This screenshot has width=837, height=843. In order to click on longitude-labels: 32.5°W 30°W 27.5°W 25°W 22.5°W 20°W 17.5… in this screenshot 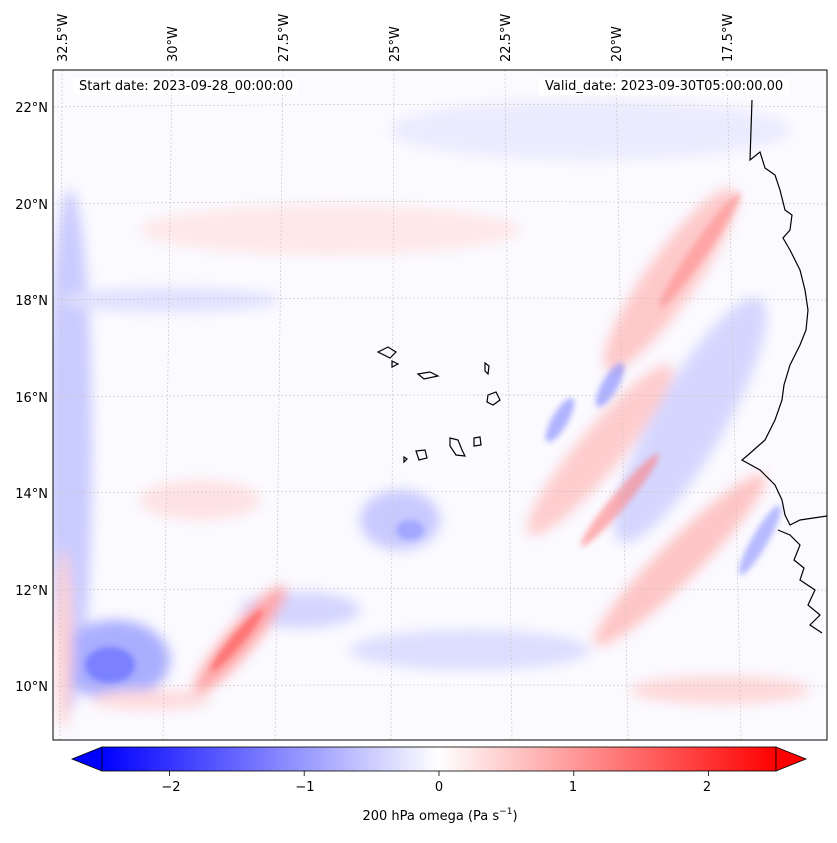, I will do `click(396, 38)`.